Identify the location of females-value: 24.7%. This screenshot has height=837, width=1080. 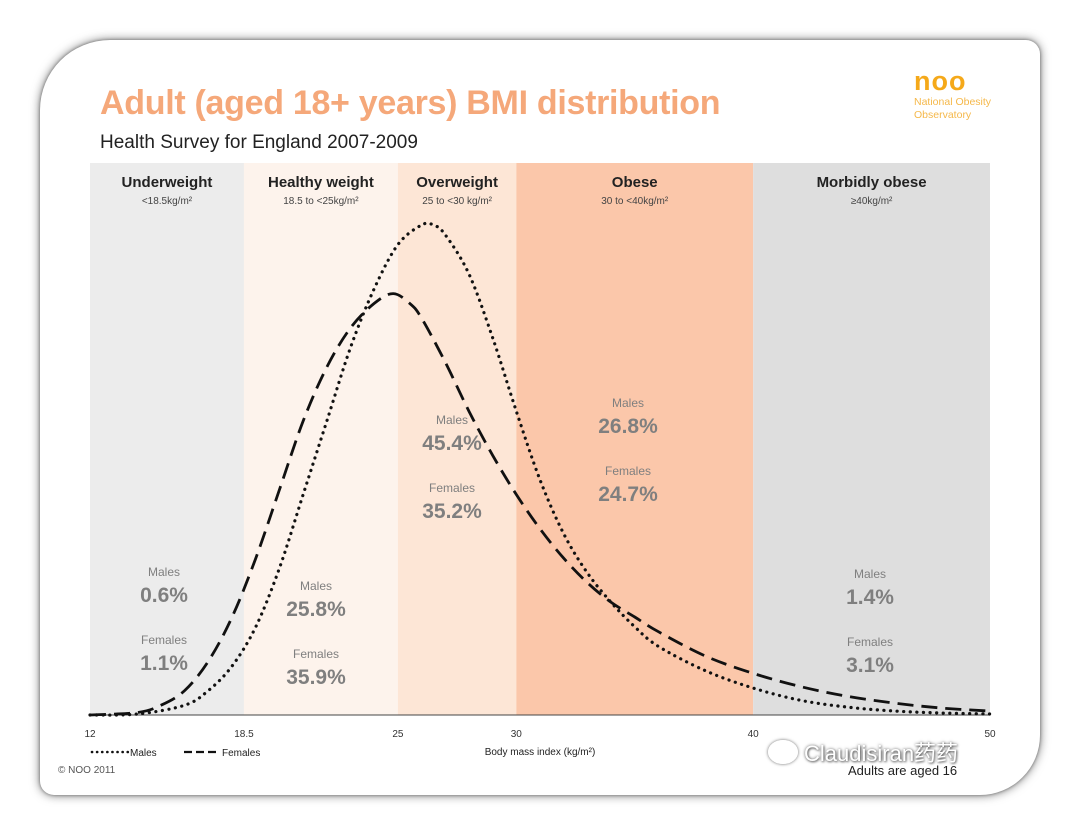
(628, 494).